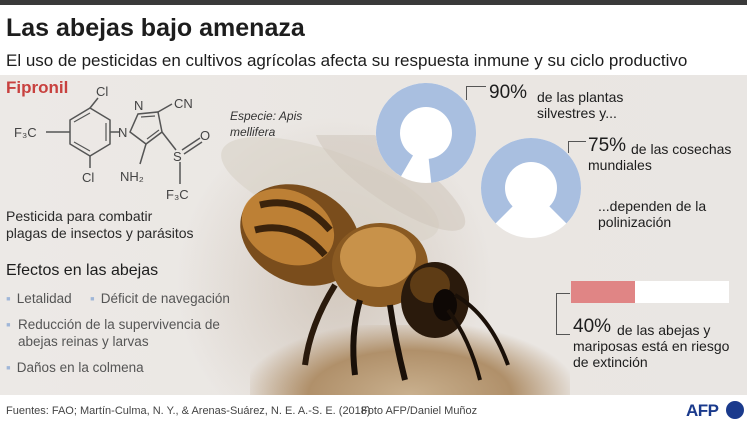 This screenshot has width=747, height=427. Describe the element at coordinates (82, 270) in the screenshot. I see `effects-title: Efectos en las abejas` at that location.